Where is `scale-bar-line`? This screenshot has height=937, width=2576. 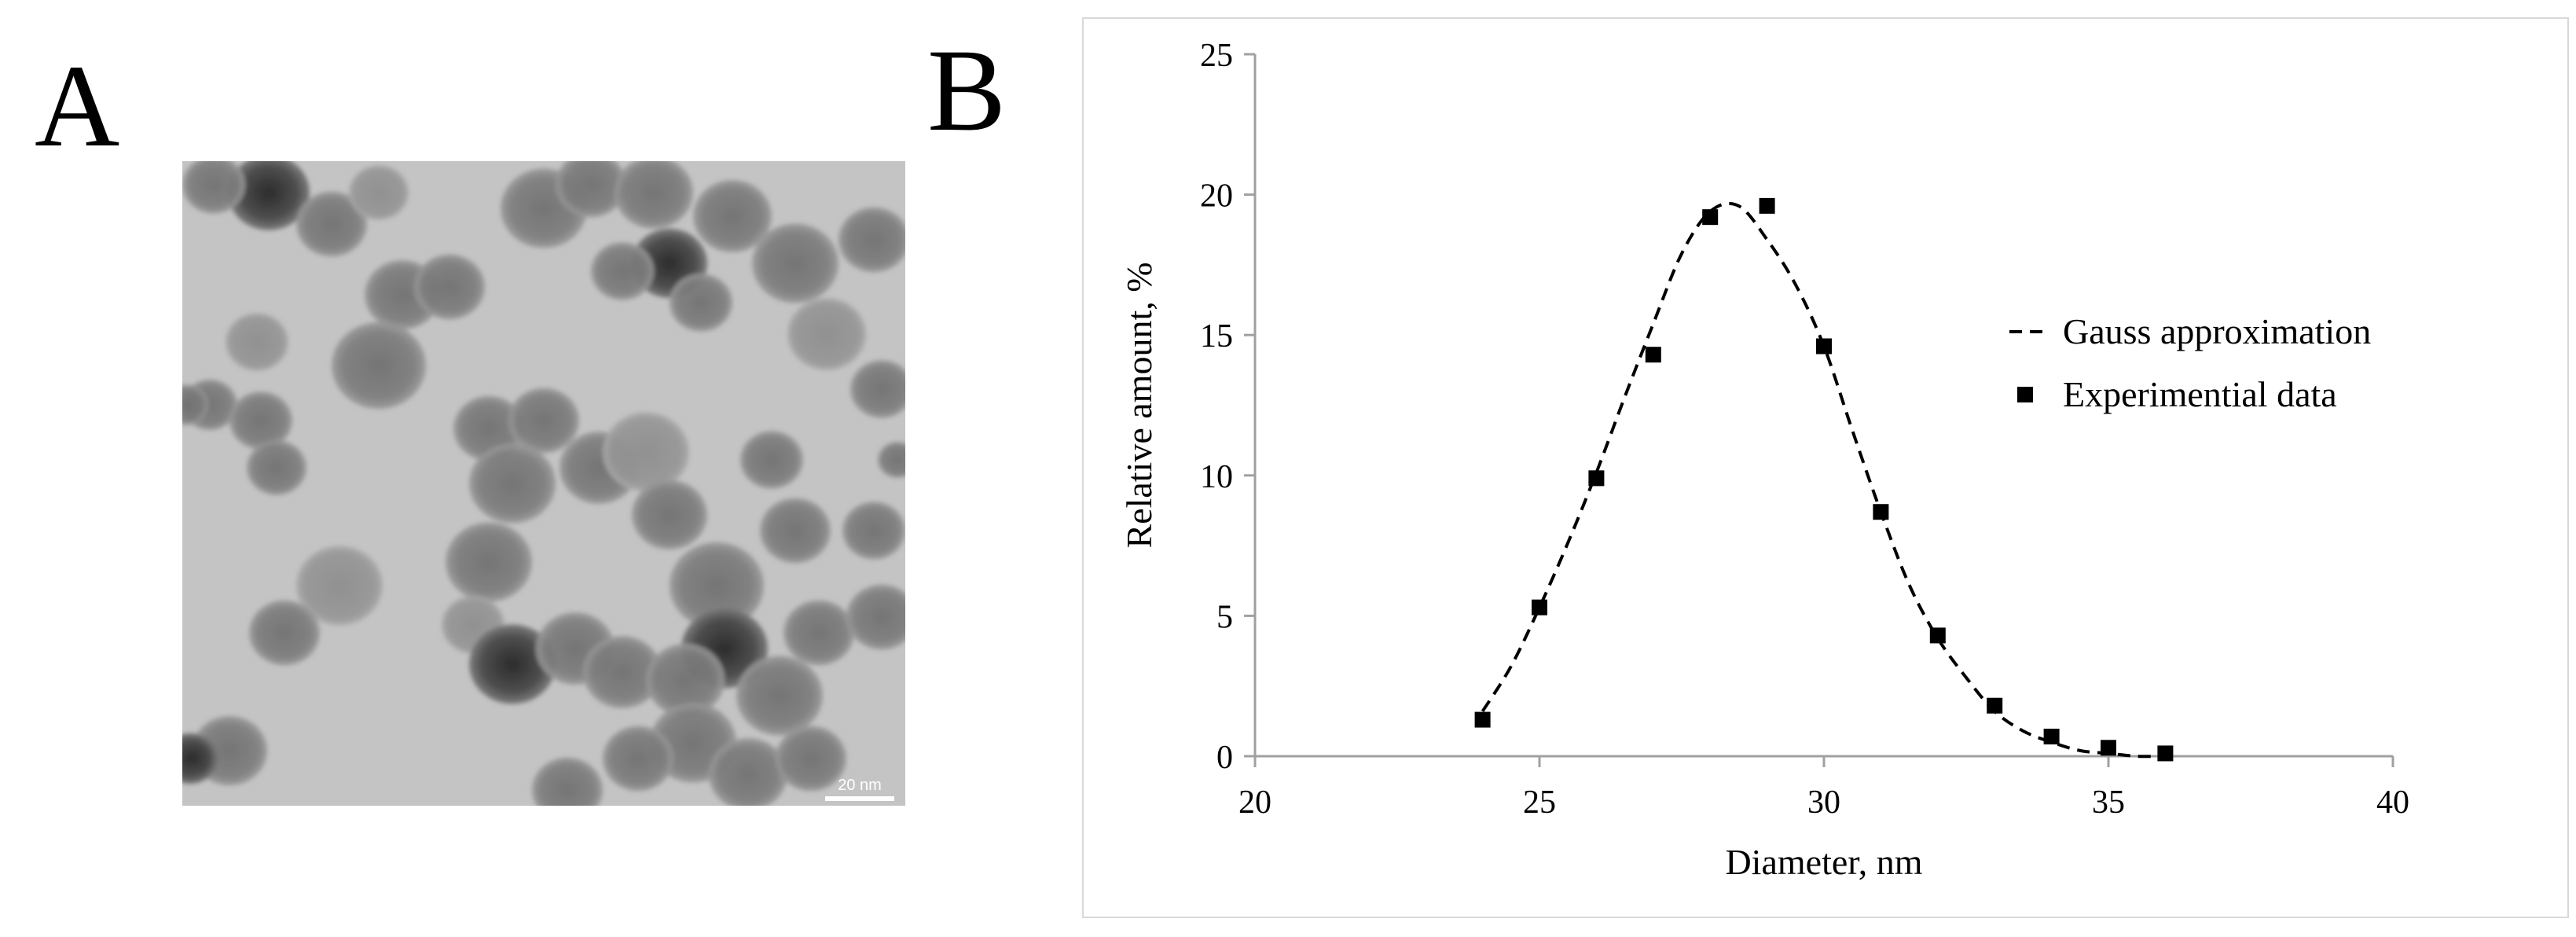 scale-bar-line is located at coordinates (860, 798).